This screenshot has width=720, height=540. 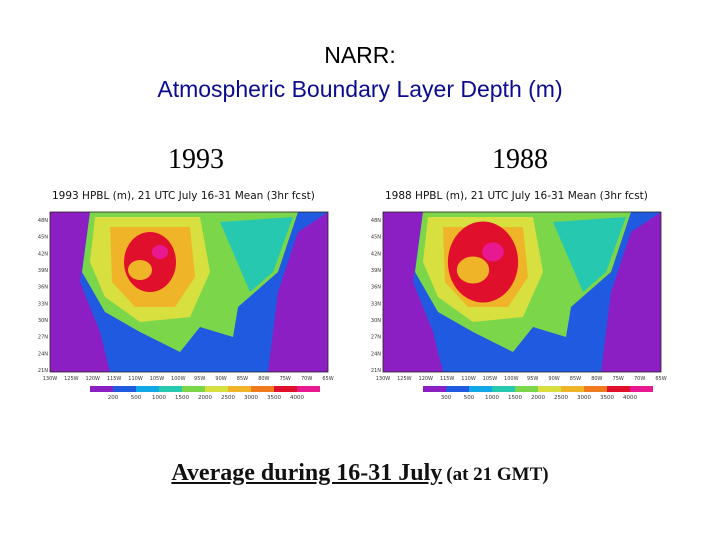 What do you see at coordinates (199, 379) in the screenshot?
I see `lon-label: 95W` at bounding box center [199, 379].